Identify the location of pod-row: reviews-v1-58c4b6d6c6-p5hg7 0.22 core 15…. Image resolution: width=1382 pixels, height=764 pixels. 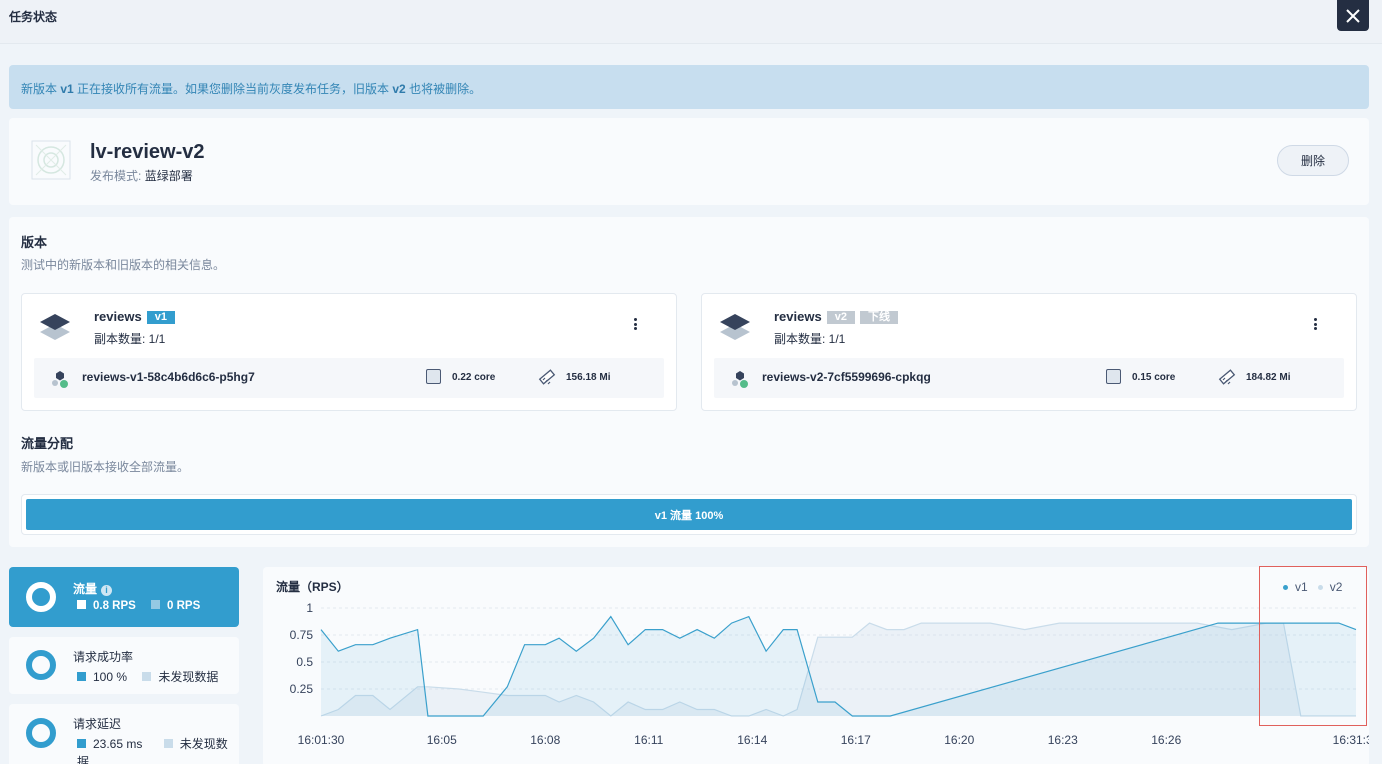
(349, 378).